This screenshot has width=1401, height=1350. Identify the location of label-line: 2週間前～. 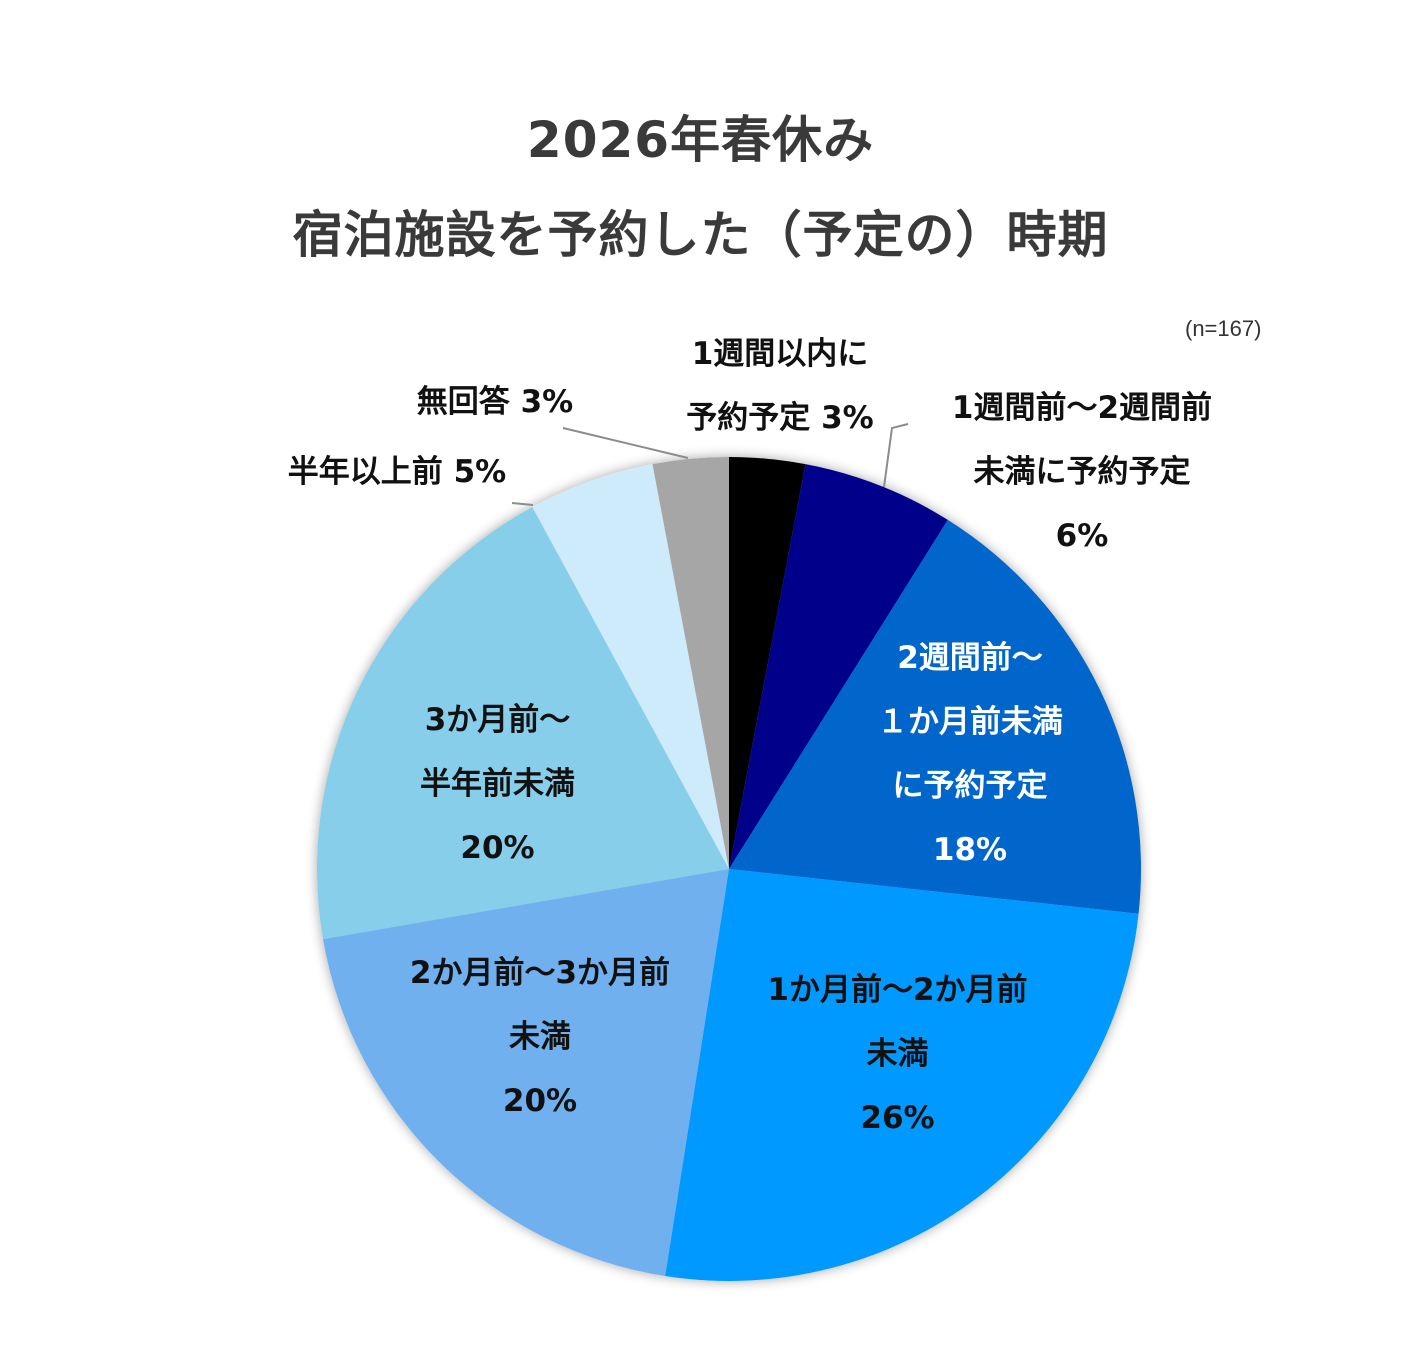
(970, 658).